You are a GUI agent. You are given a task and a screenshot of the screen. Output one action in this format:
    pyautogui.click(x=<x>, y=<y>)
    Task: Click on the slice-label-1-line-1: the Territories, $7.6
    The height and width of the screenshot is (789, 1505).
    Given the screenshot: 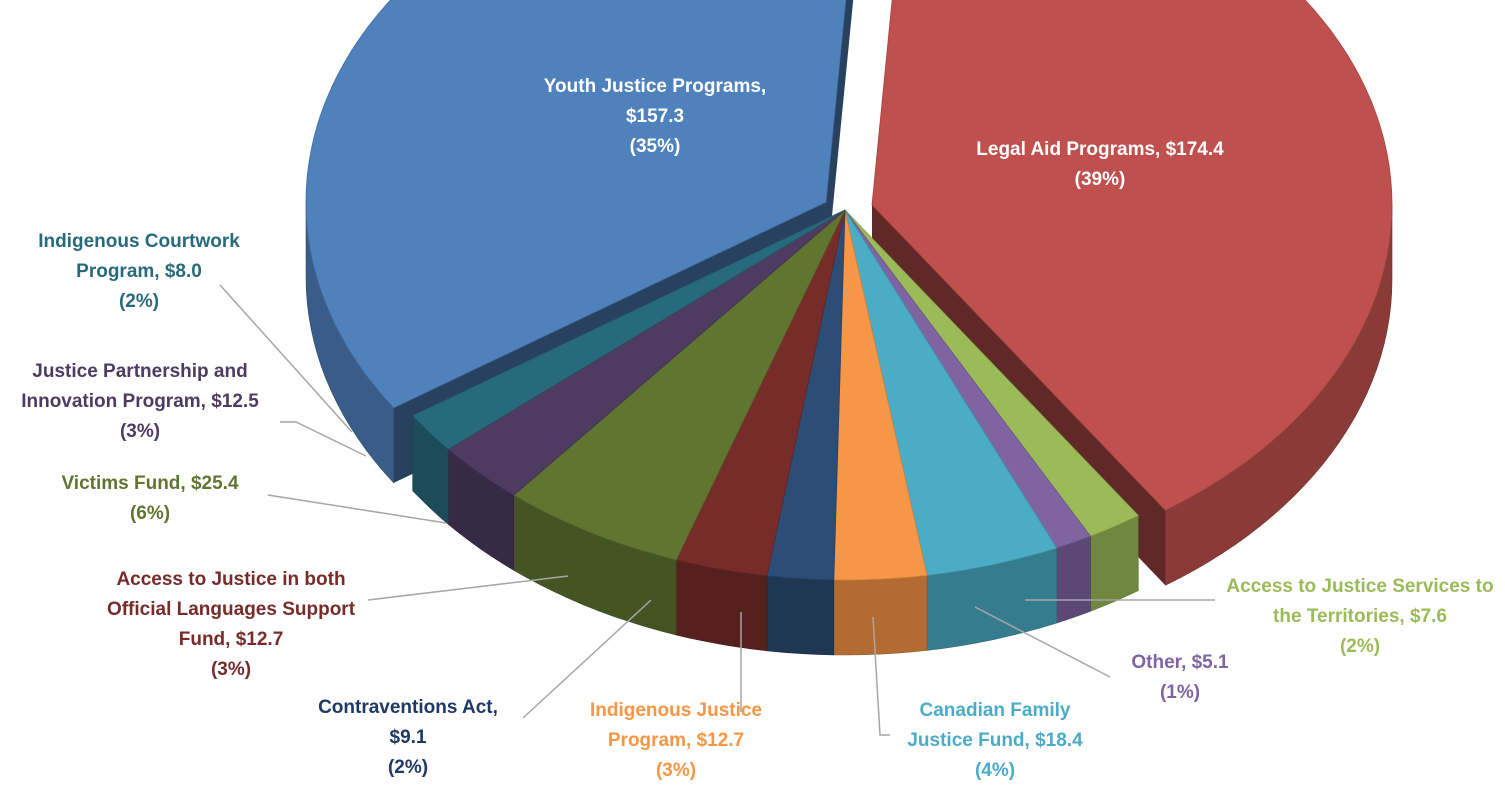 What is the action you would take?
    pyautogui.click(x=1360, y=616)
    